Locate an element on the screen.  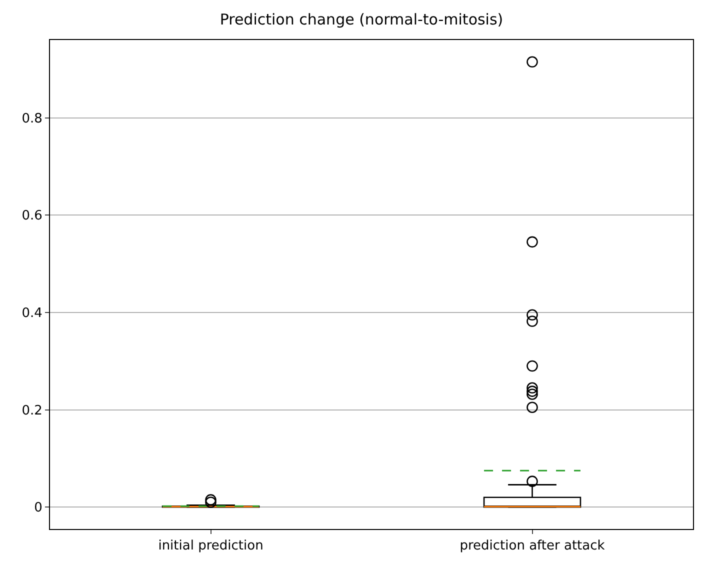
x-tick-label: initial prediction is located at coordinates (211, 546).